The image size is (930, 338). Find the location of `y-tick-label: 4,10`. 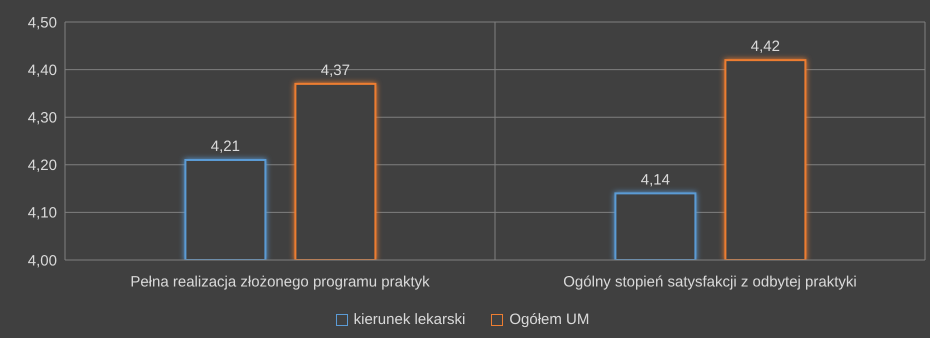

y-tick-label: 4,10 is located at coordinates (42, 213).